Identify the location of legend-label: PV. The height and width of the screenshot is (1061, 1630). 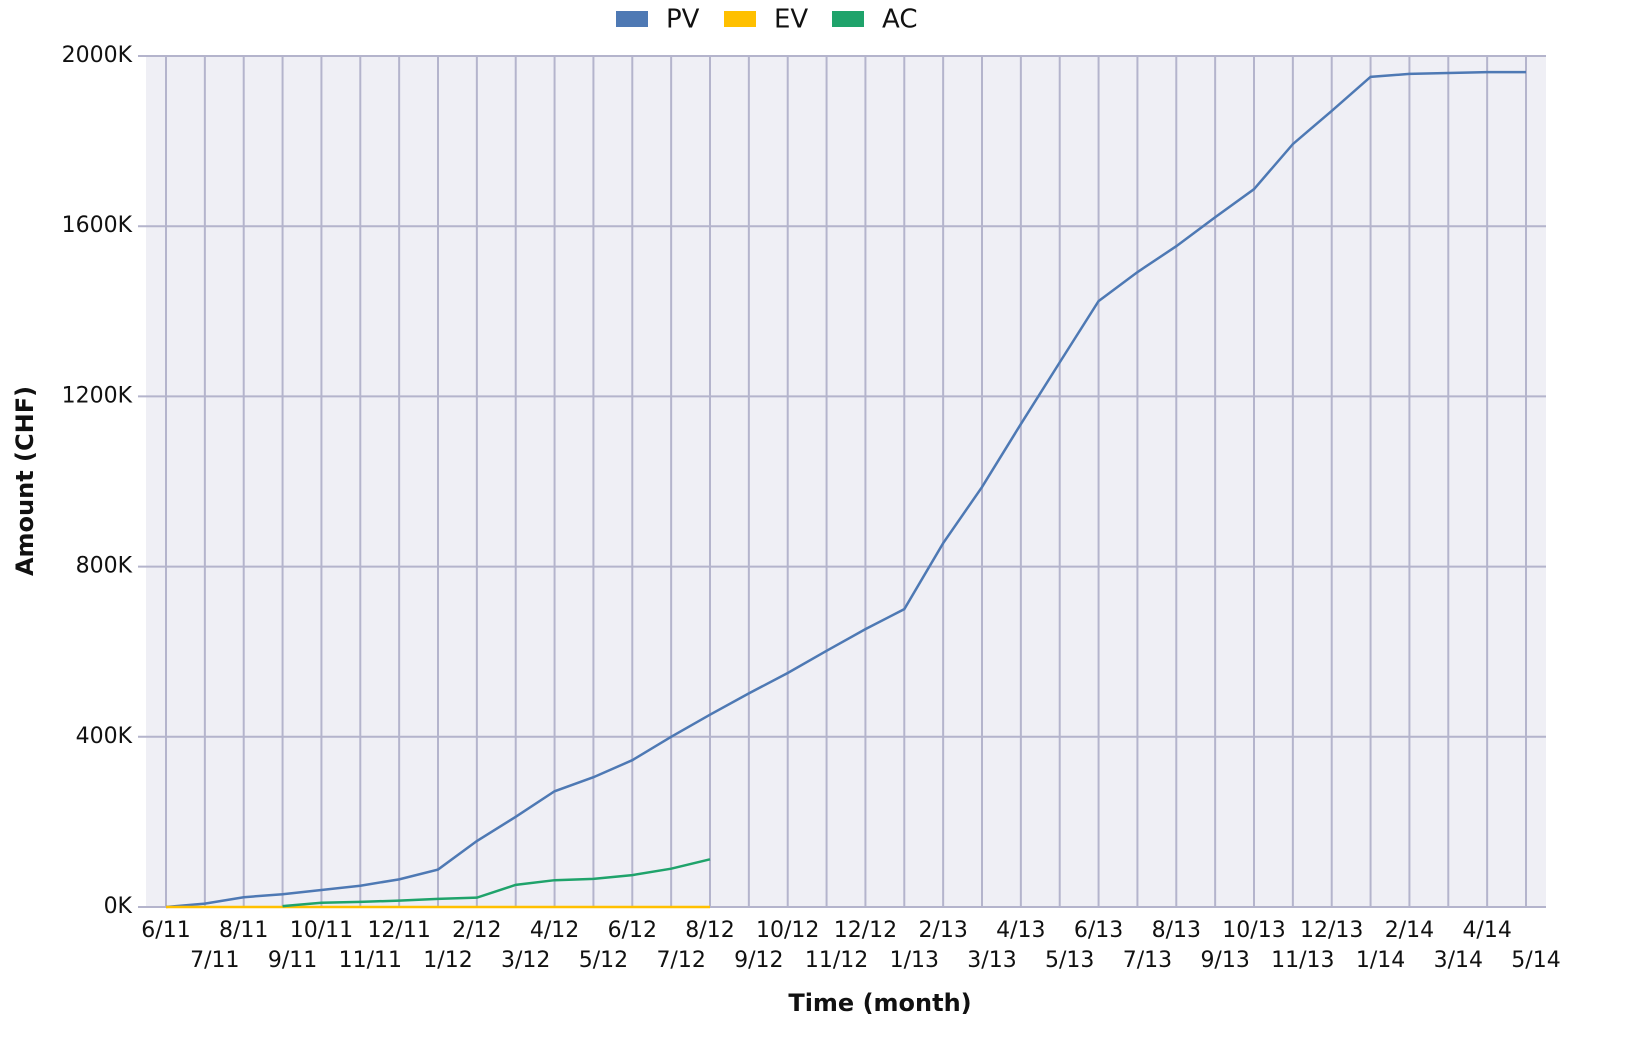
(683, 20).